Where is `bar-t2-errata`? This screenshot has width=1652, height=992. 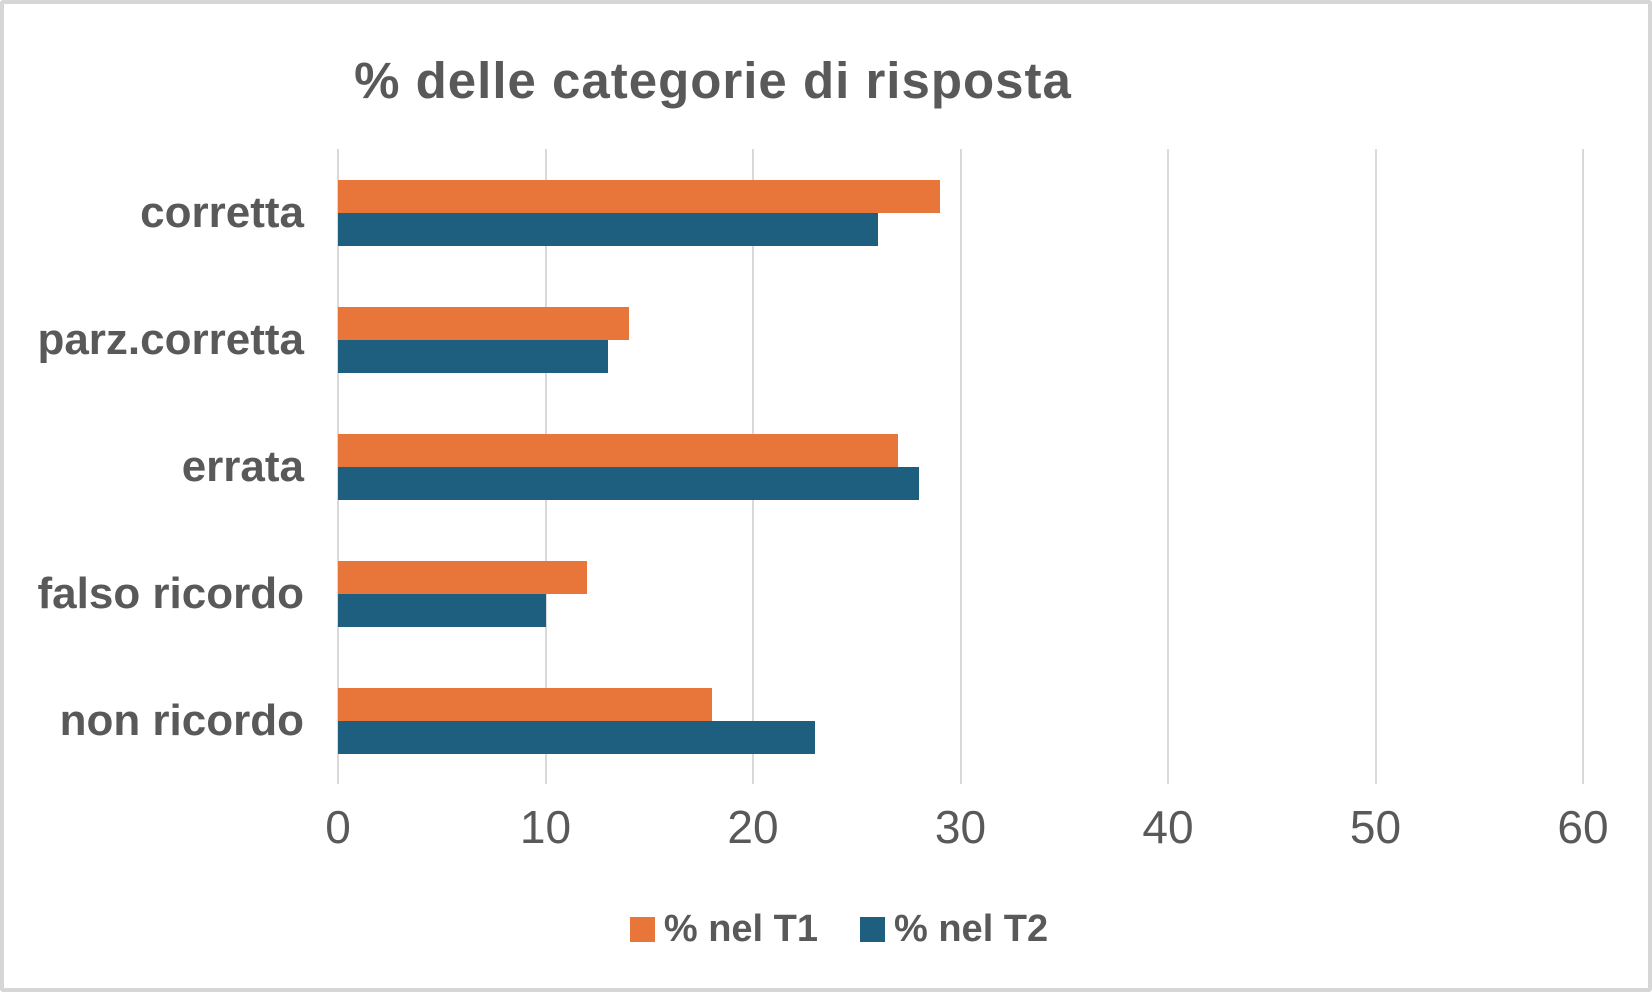 bar-t2-errata is located at coordinates (628, 483).